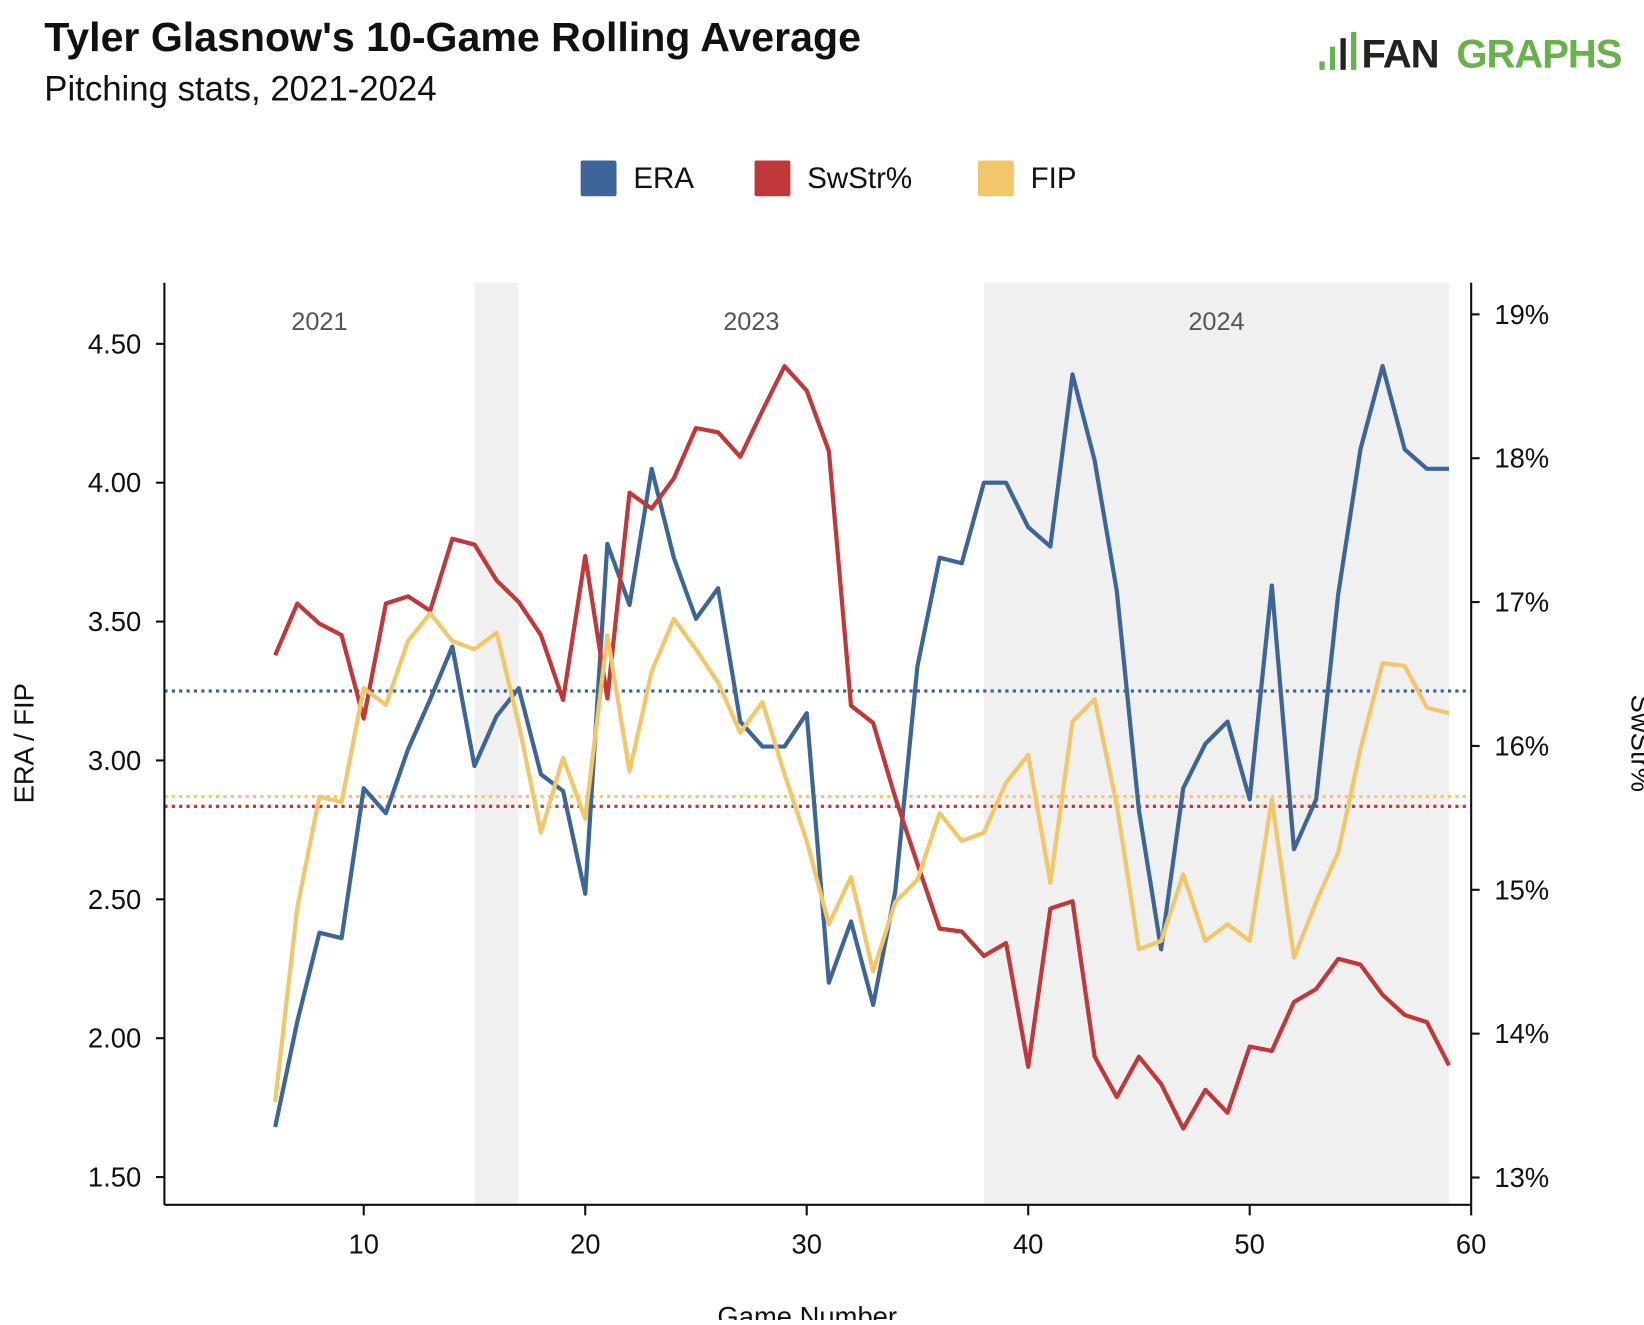  Describe the element at coordinates (585, 1243) in the screenshot. I see `x-tick-label: 20` at that location.